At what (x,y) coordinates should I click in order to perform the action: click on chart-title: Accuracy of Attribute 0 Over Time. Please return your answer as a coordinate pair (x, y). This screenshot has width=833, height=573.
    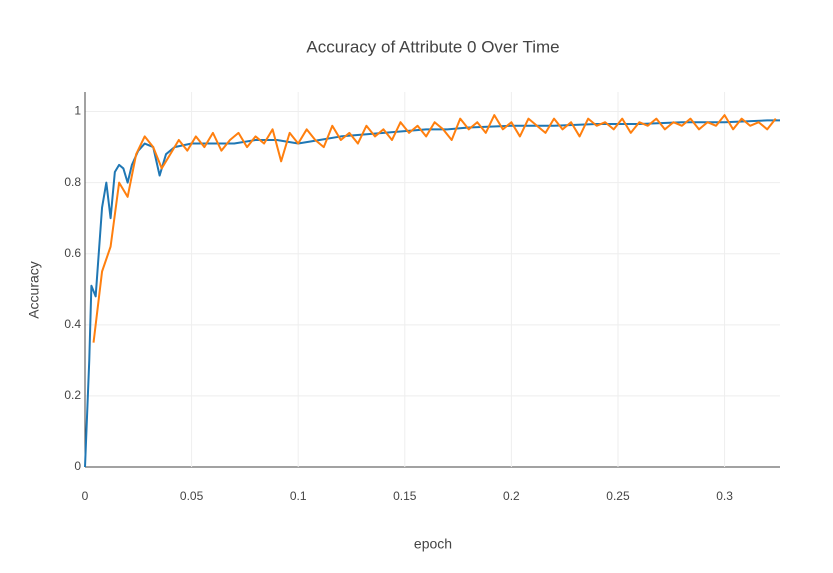
    Looking at the image, I should click on (432, 46).